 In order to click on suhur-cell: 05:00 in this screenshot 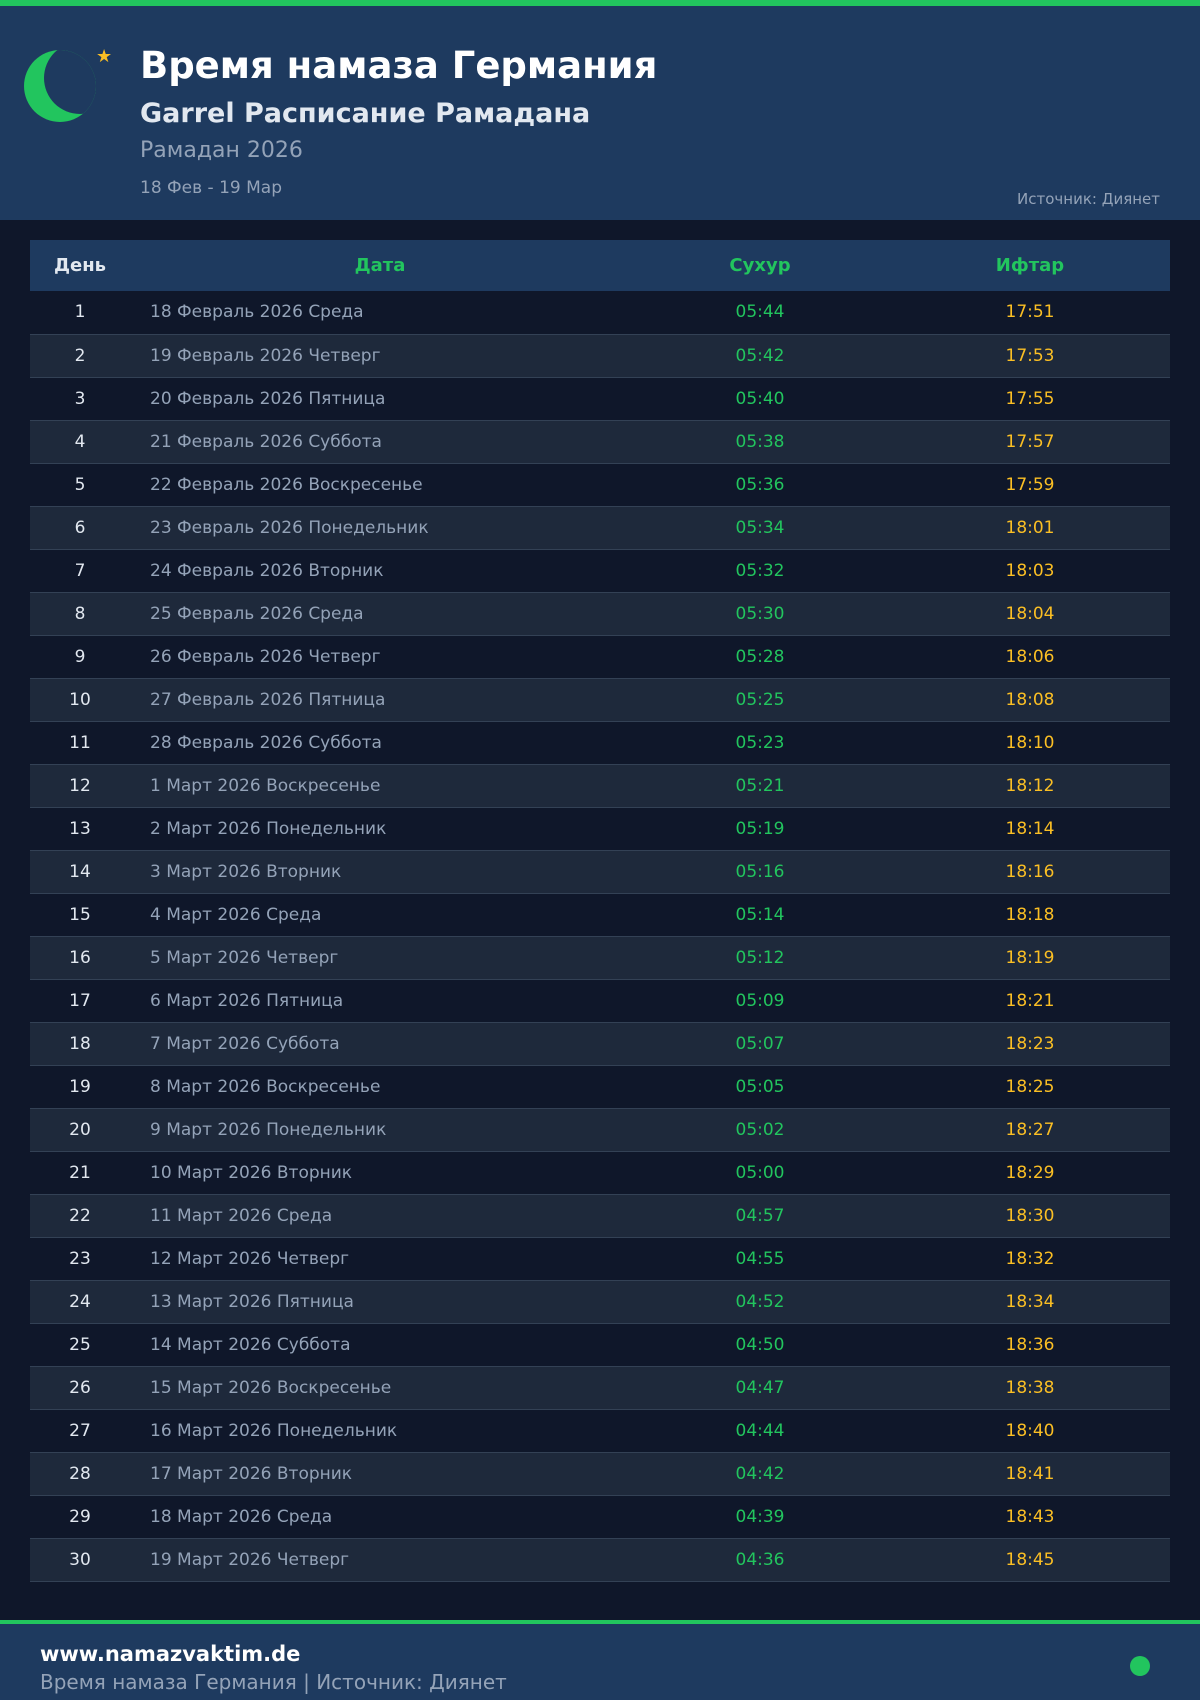, I will do `click(760, 1173)`.